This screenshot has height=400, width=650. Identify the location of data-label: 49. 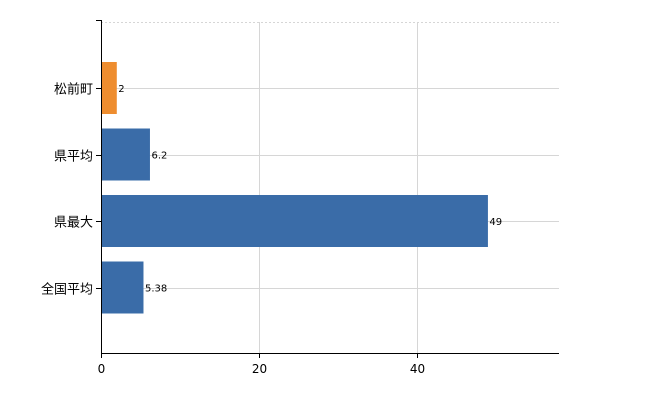
(495, 222).